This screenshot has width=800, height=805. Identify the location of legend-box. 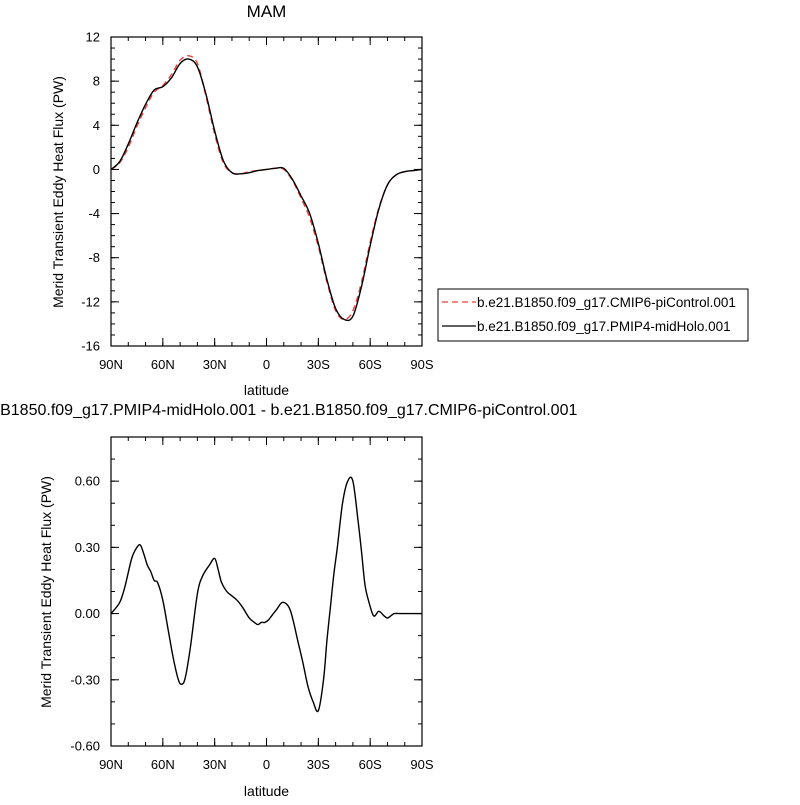
(593, 315).